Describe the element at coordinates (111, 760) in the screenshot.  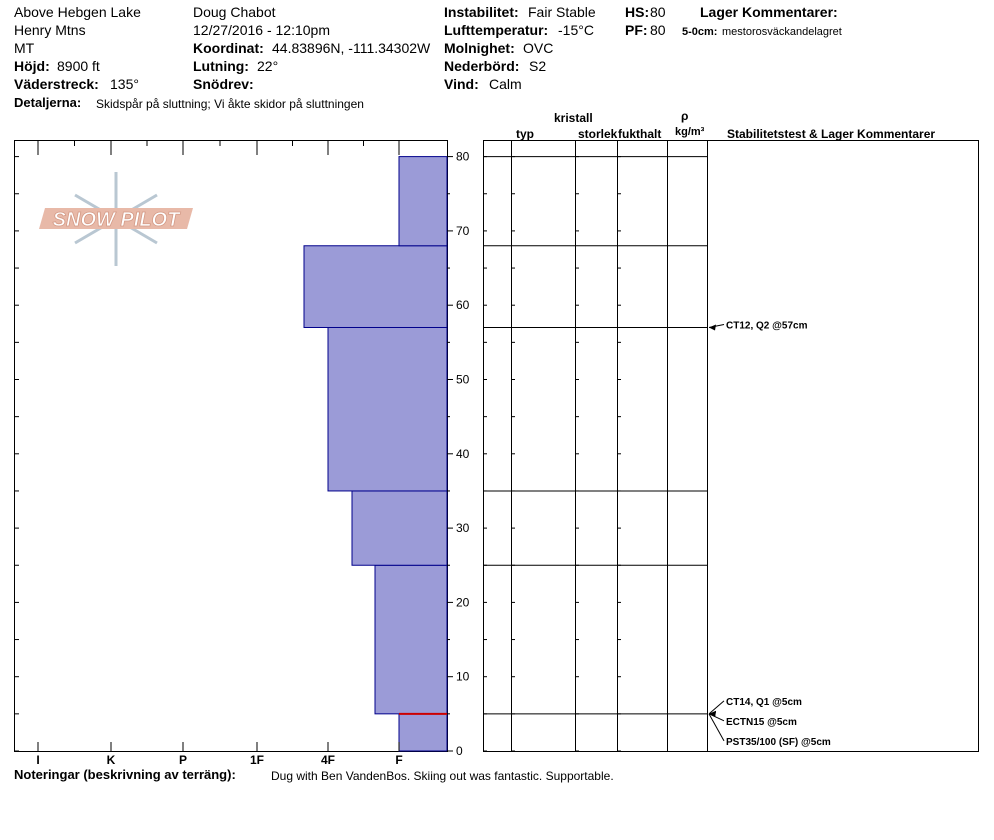
I see `hardness-tick-label: K` at that location.